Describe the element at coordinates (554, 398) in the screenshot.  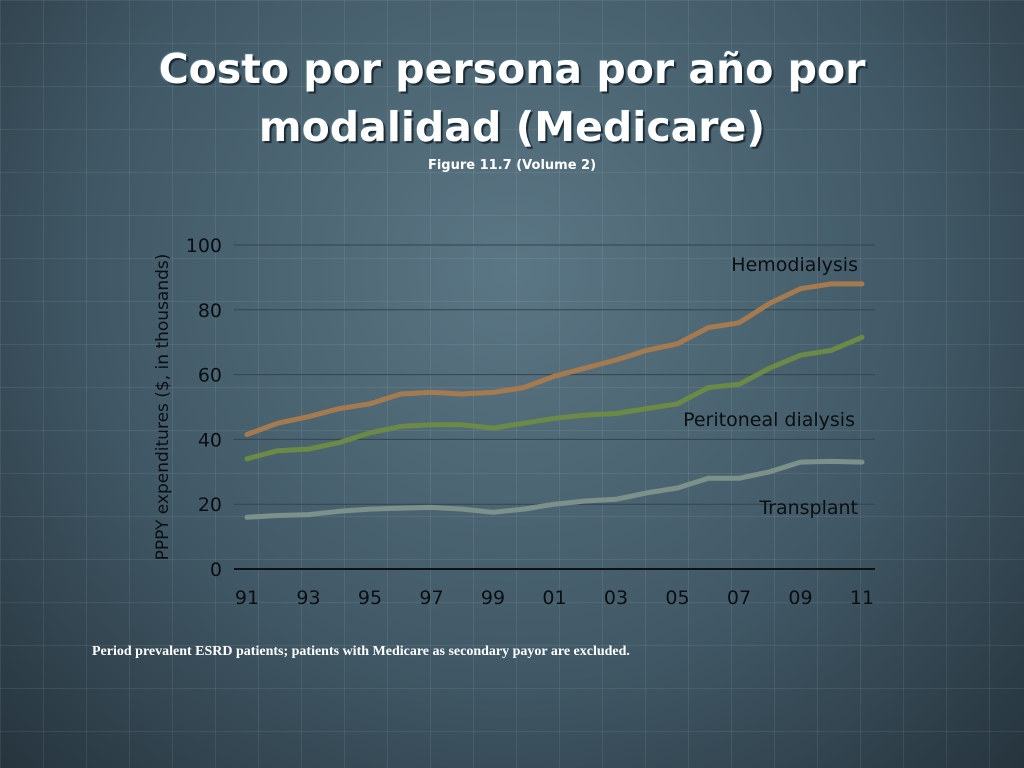
I see `series-line-peritoneal-dialysis` at that location.